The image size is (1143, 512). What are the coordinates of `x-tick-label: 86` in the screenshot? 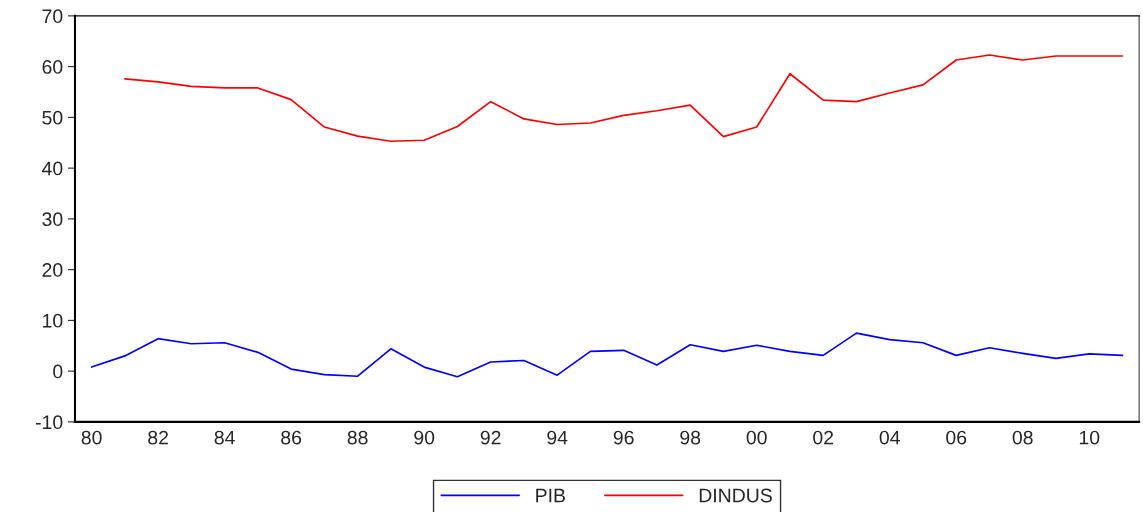 It's located at (291, 437).